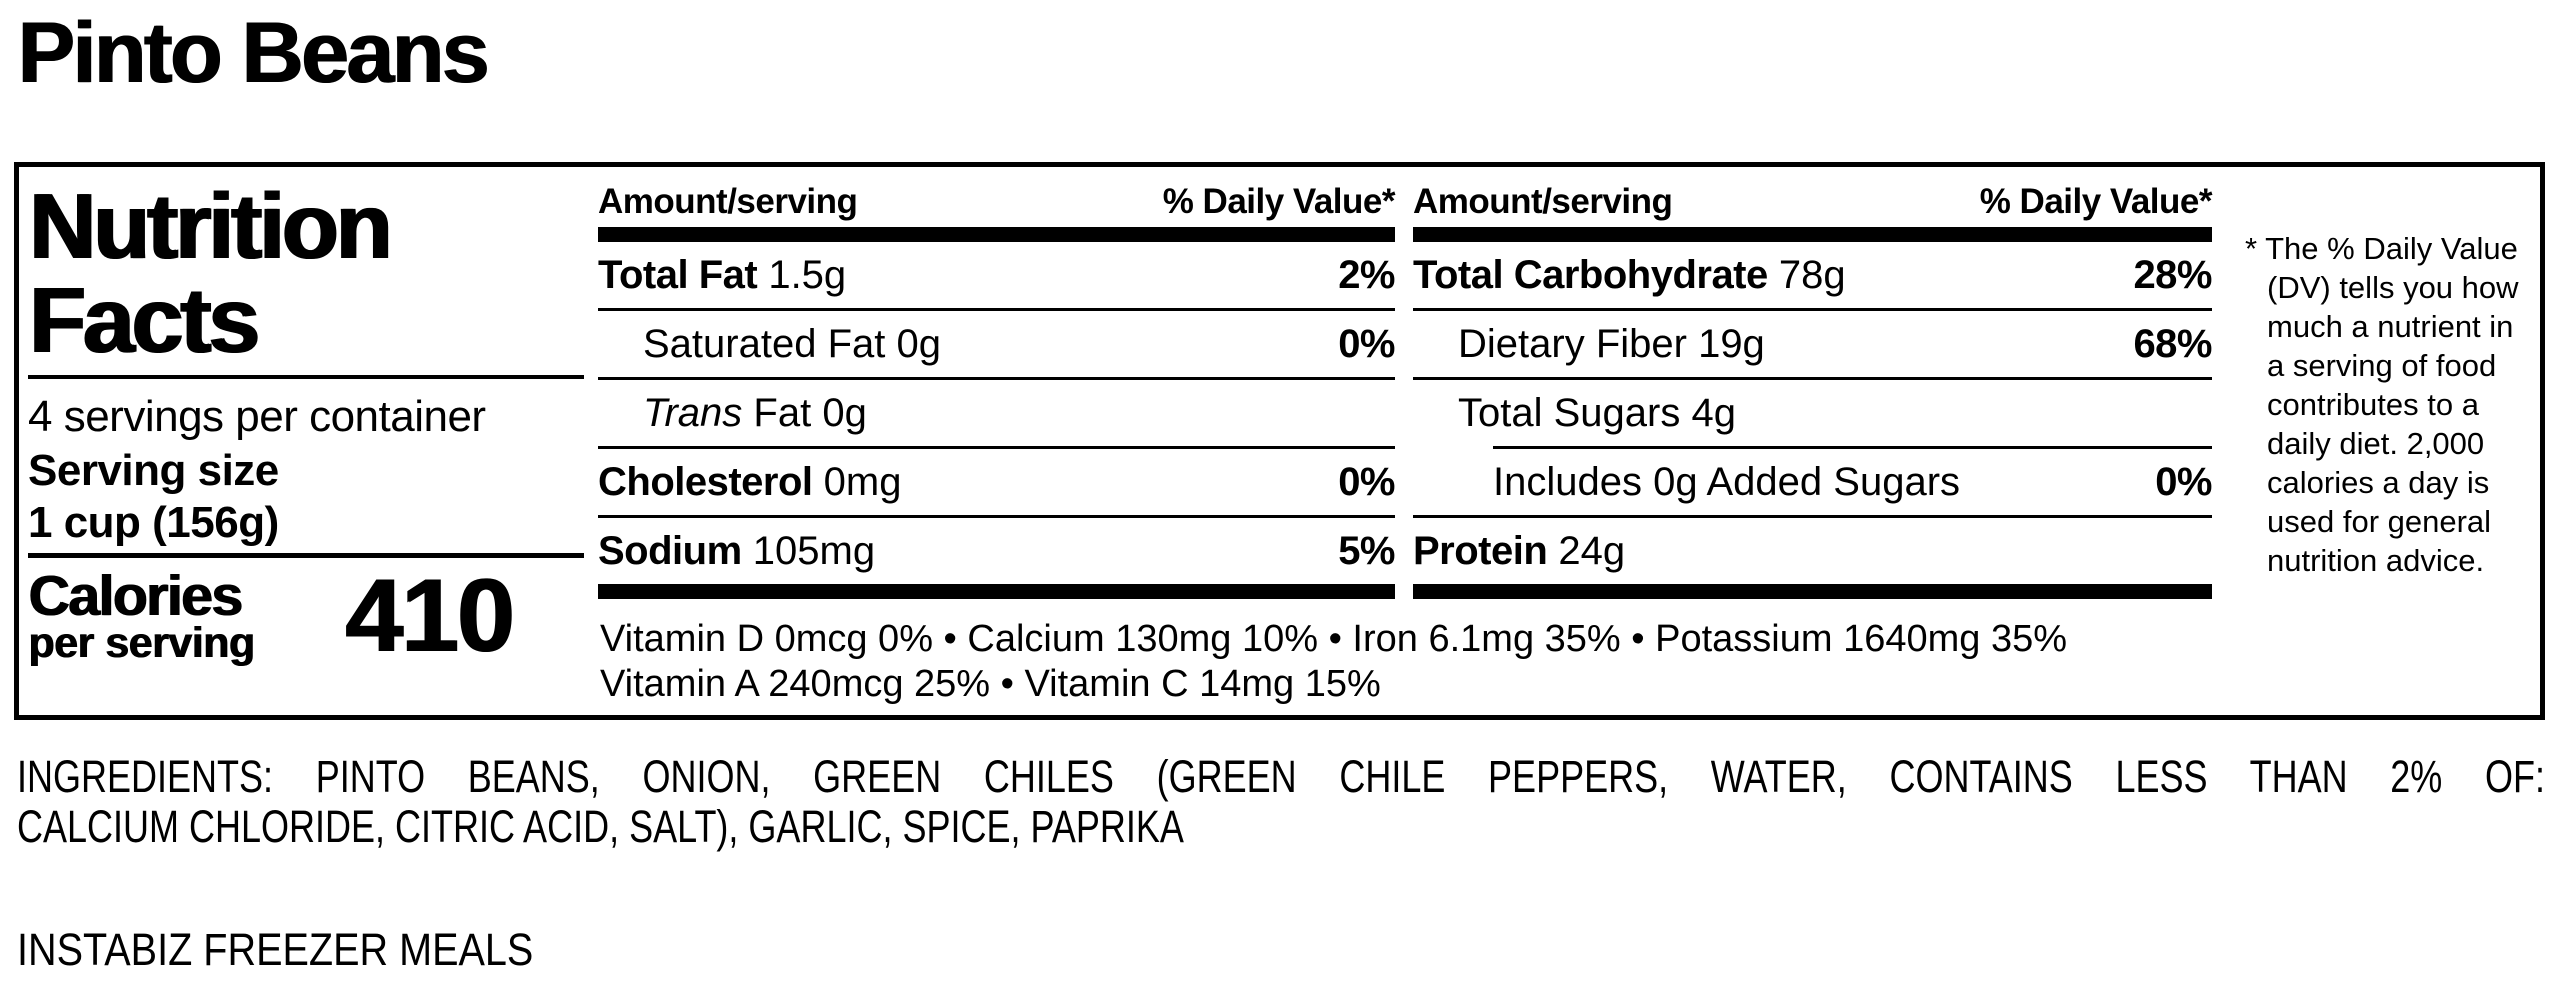 This screenshot has width=2560, height=984. I want to click on nutrient-name: Fat, so click(782, 412).